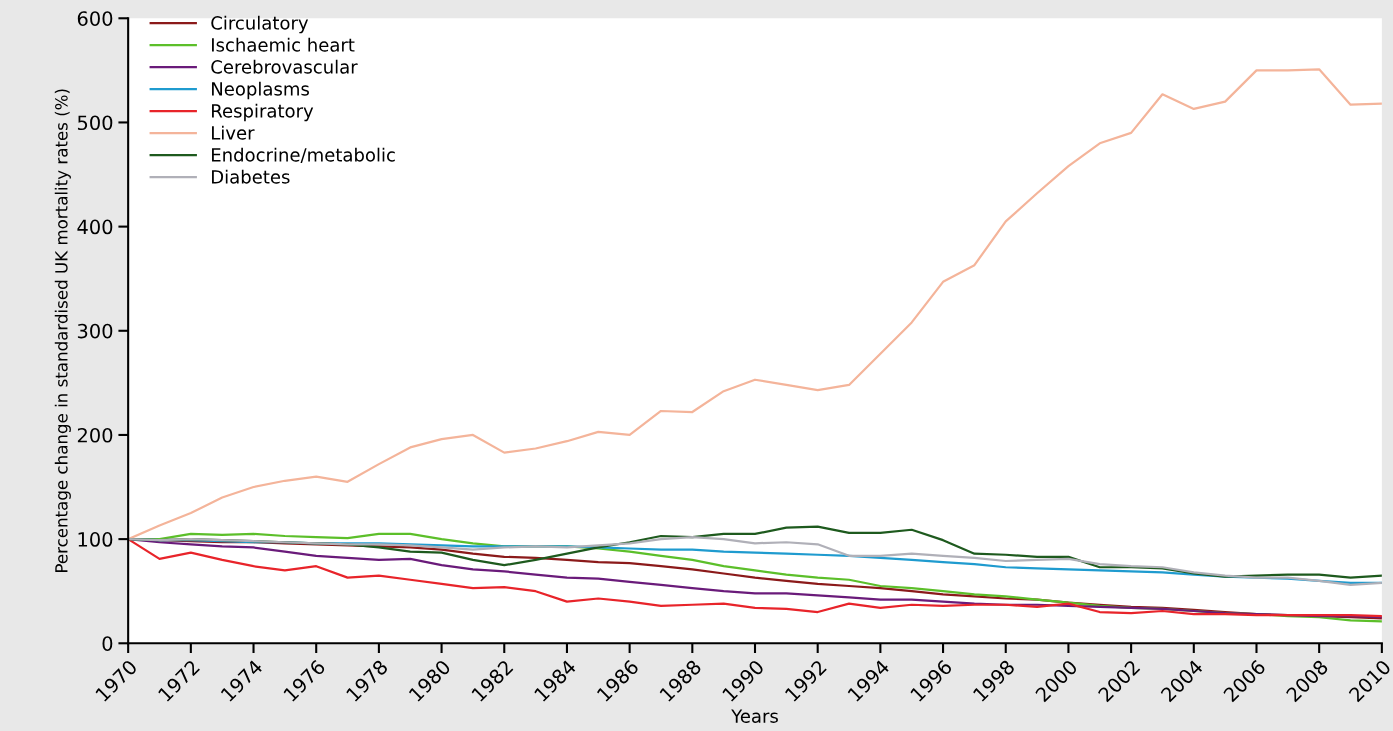 Image resolution: width=1393 pixels, height=731 pixels. I want to click on legend-label: Circulatory, so click(260, 24).